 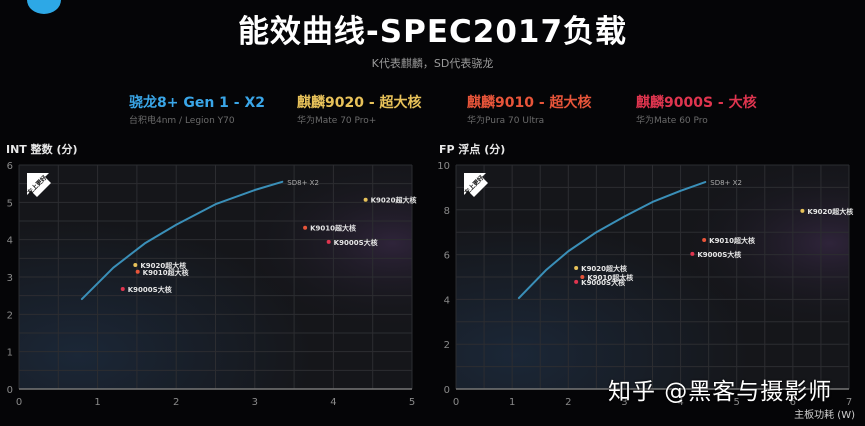 I want to click on app-logo, so click(x=44, y=7).